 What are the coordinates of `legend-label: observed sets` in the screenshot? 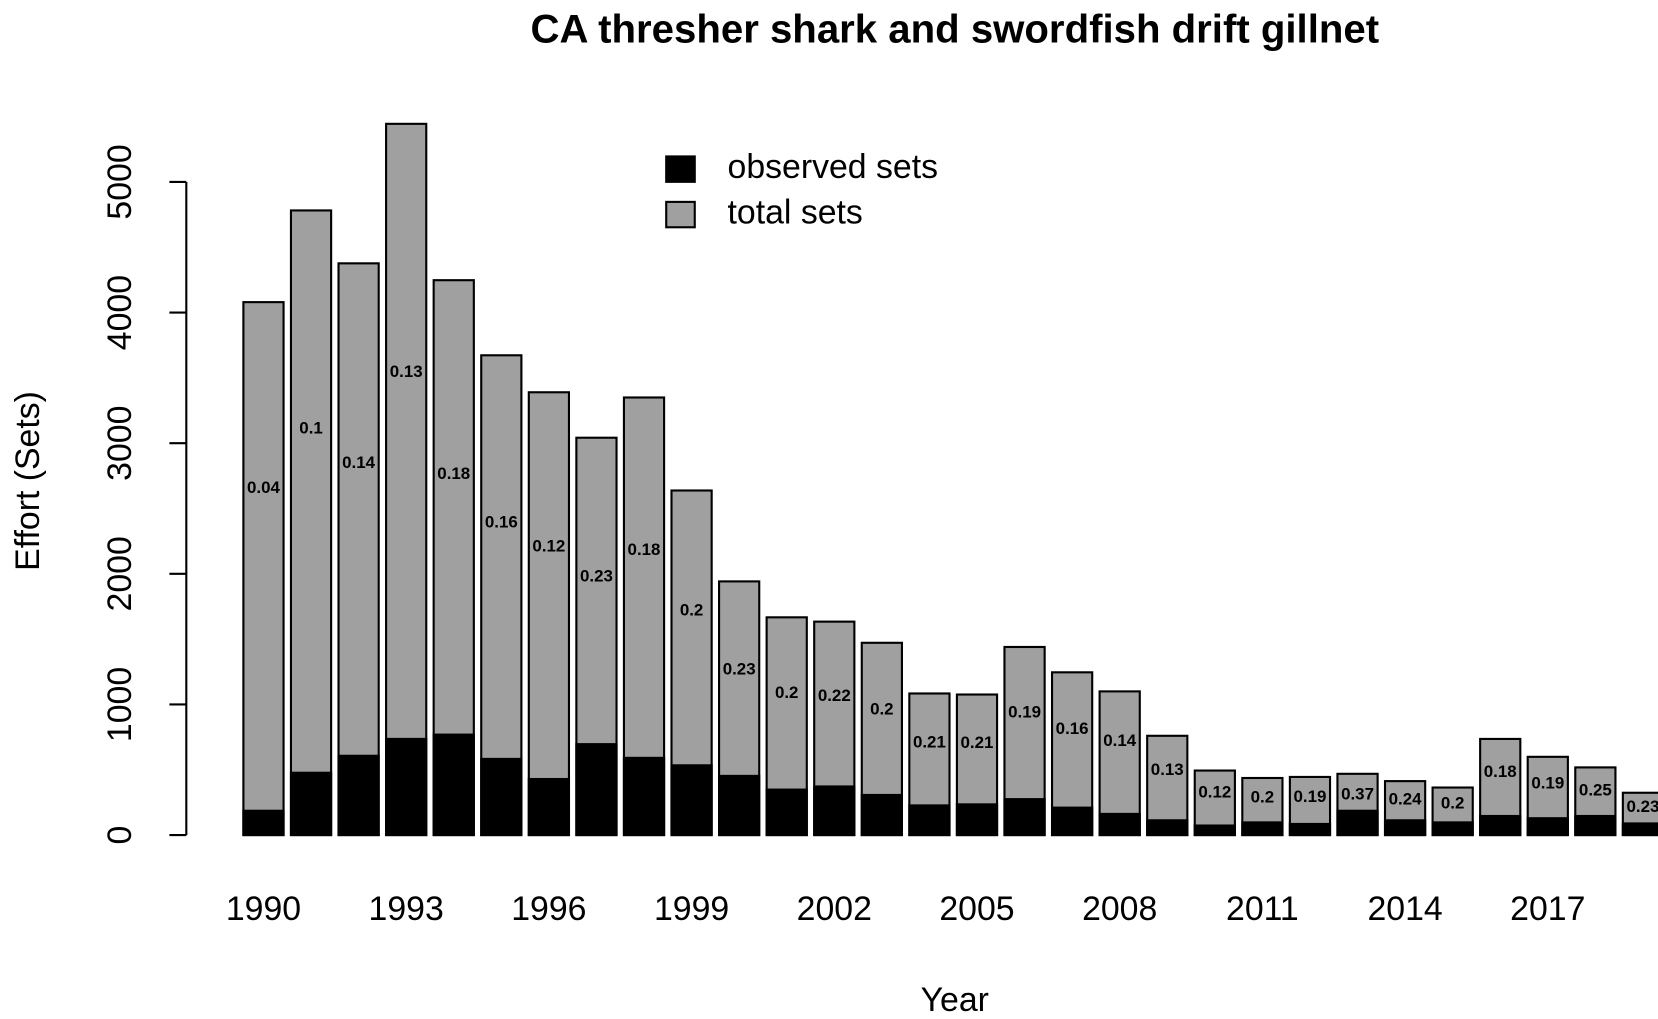 It's located at (833, 167).